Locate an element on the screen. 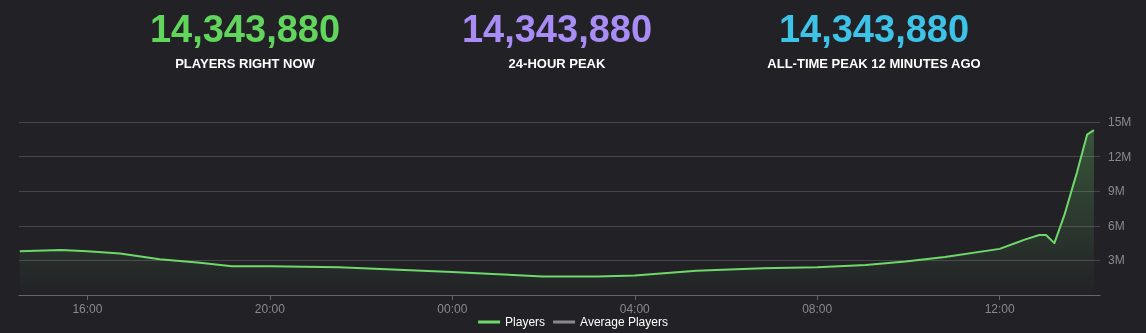  x-tick-label: 20:00 is located at coordinates (270, 309).